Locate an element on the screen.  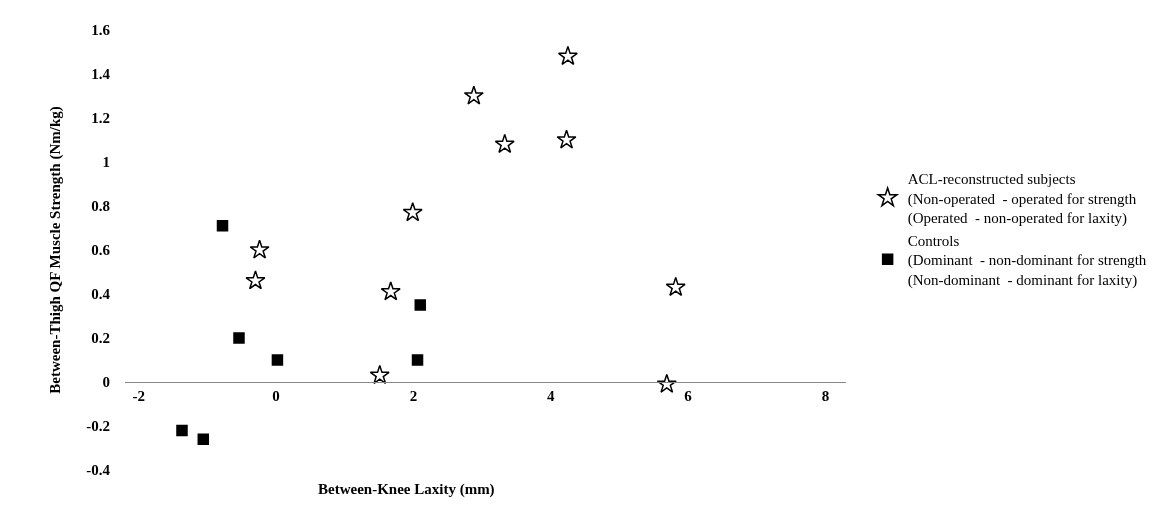
y-tick-label: 0.2 is located at coordinates (100, 338).